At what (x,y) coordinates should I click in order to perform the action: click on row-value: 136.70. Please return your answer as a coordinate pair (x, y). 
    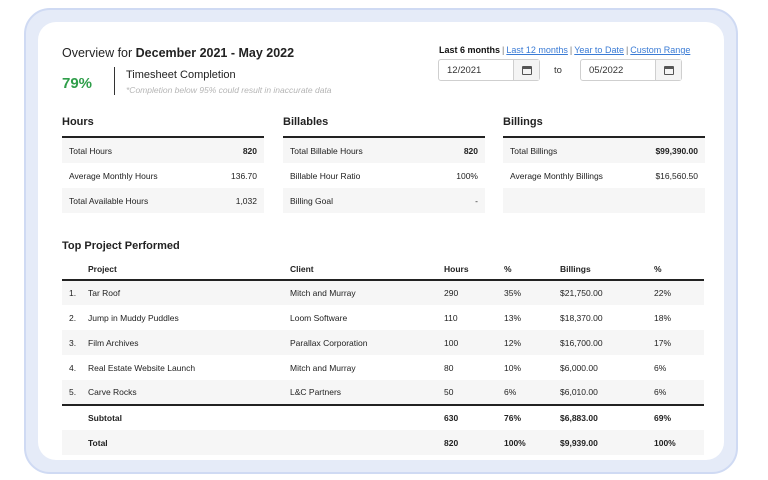
    Looking at the image, I should click on (244, 175).